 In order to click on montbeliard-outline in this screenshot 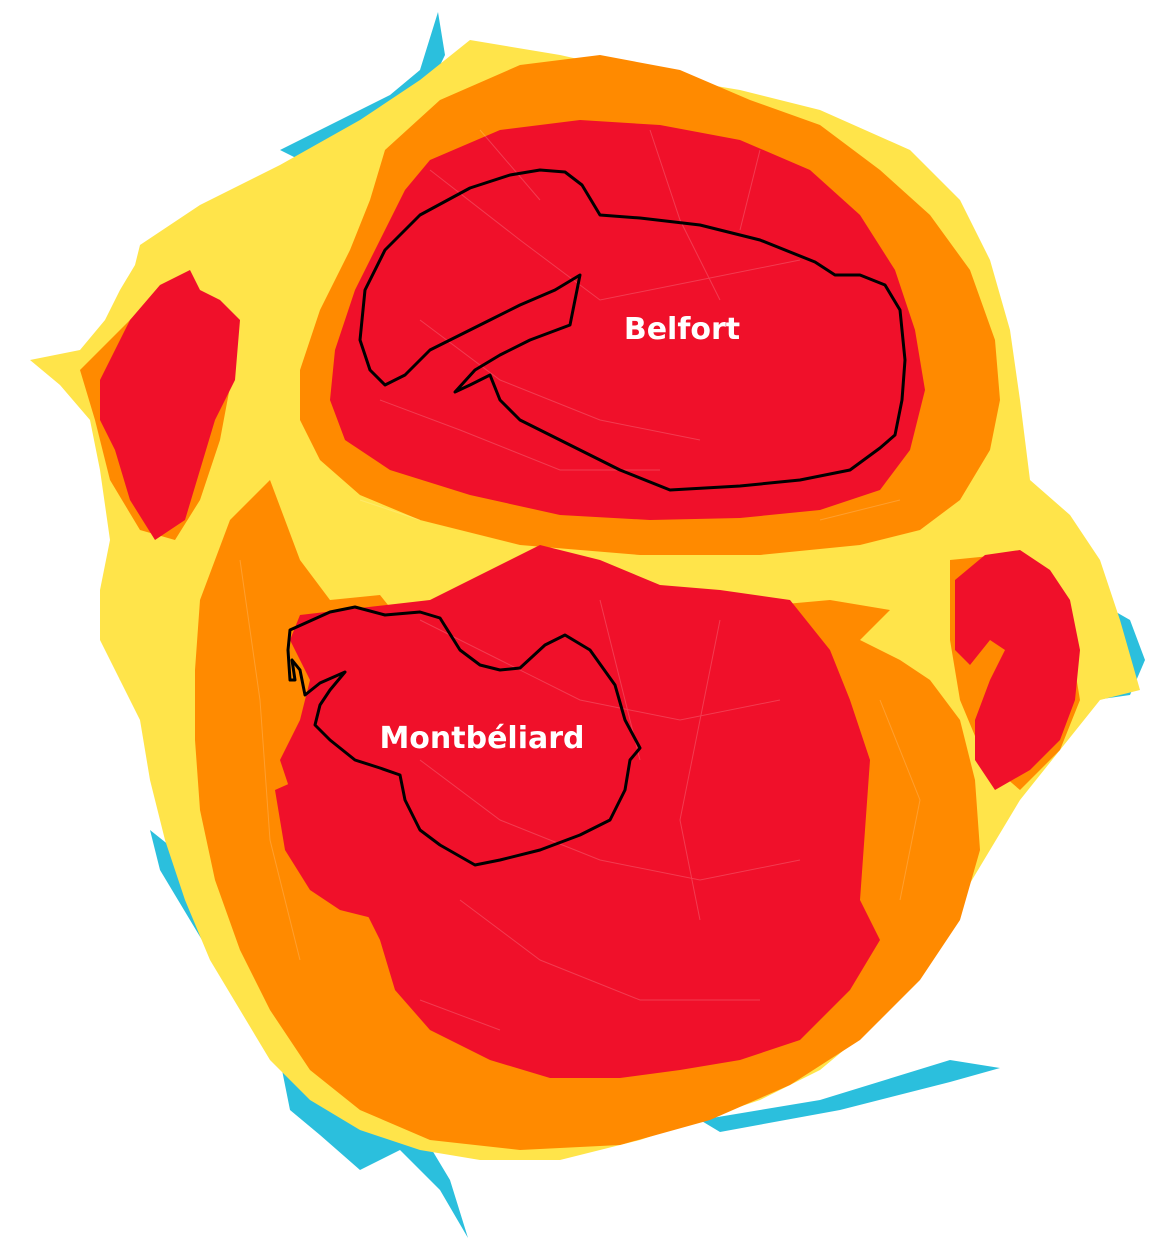, I will do `click(464, 736)`.